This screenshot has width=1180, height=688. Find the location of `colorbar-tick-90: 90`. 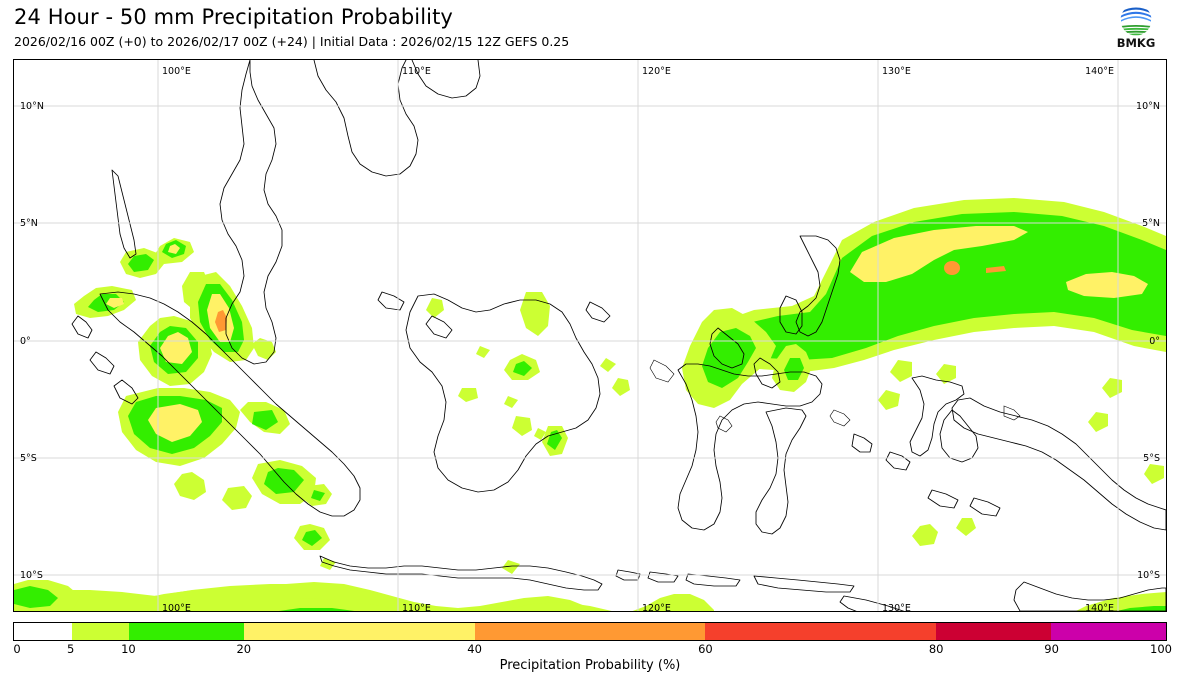

colorbar-tick-90: 90 is located at coordinates (1051, 649).